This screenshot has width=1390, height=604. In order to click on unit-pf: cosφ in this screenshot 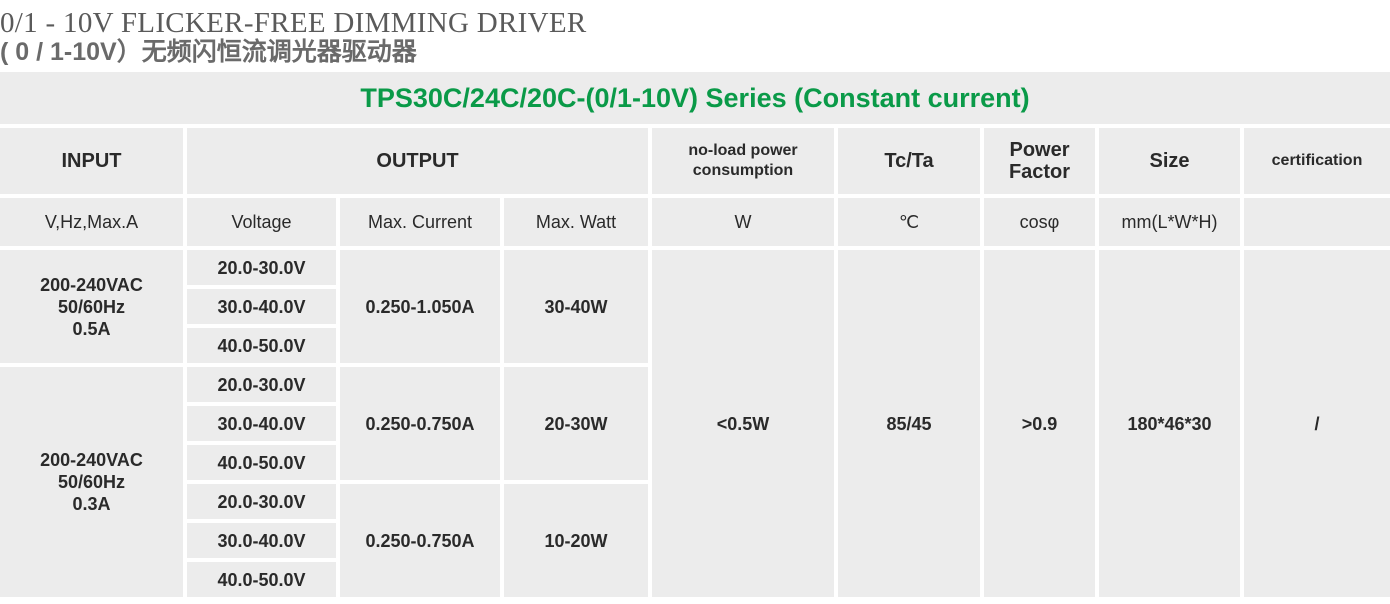, I will do `click(1039, 222)`.